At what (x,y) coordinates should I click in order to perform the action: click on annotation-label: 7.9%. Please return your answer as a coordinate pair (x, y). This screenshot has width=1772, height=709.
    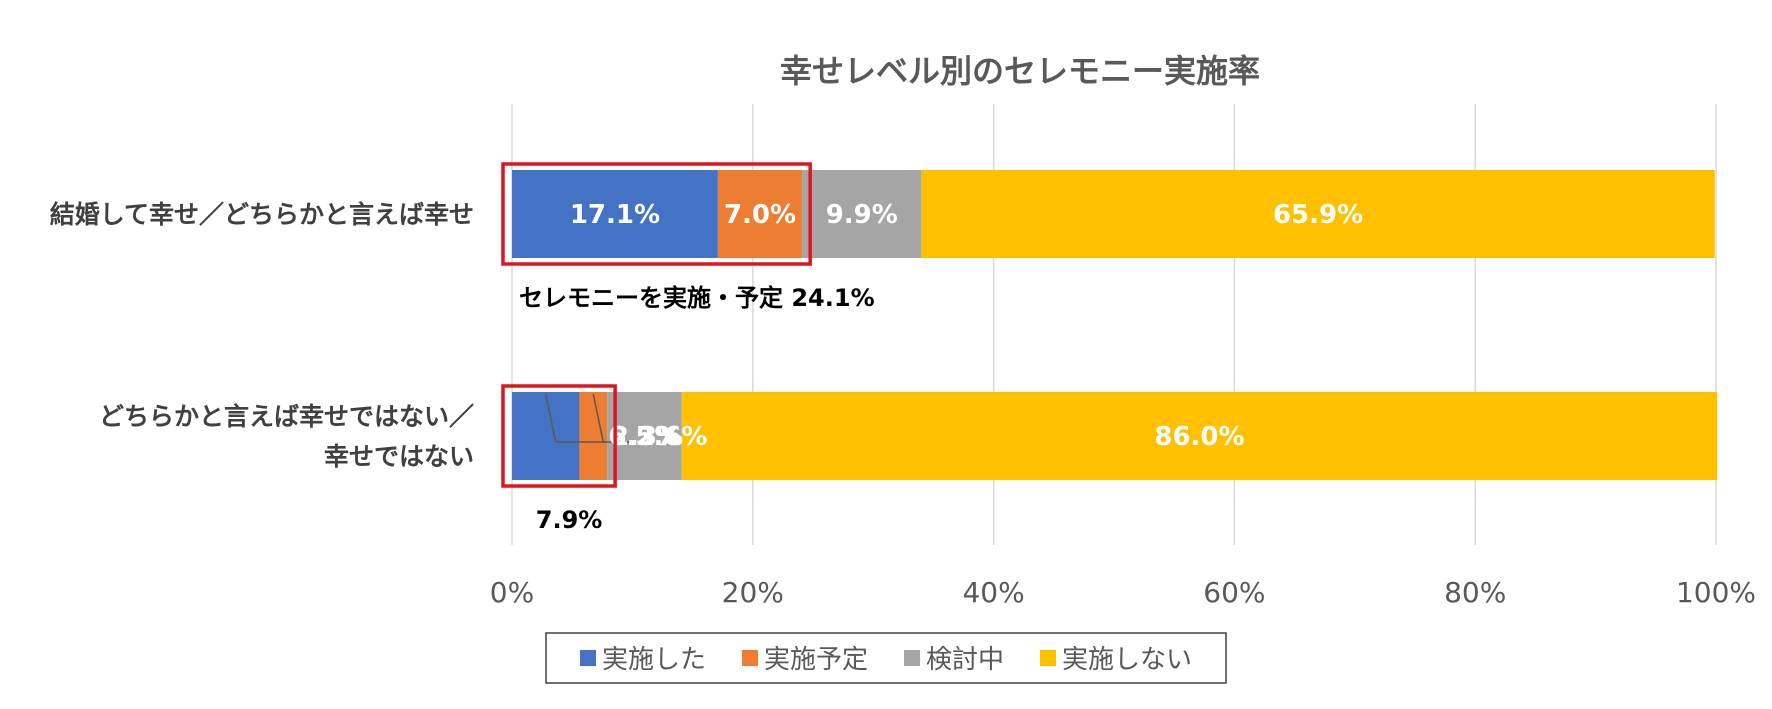
    Looking at the image, I should click on (569, 520).